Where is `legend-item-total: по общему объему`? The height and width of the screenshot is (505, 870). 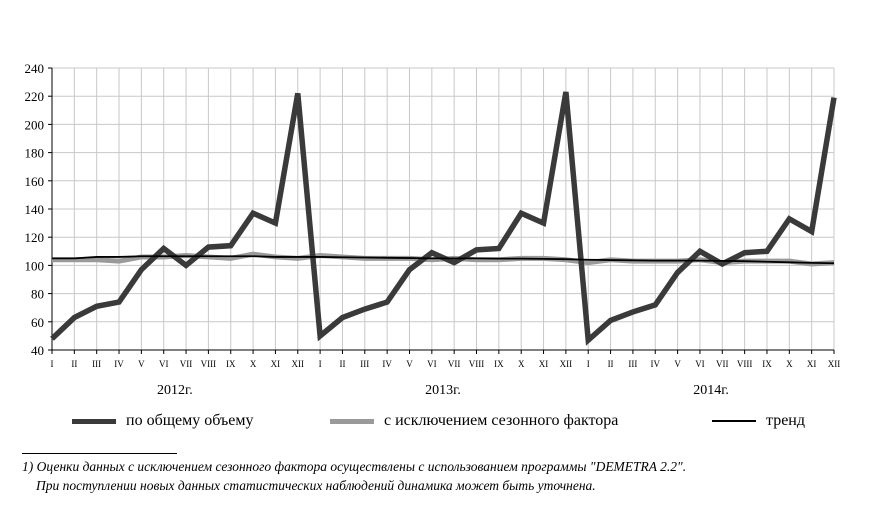
legend-item-total: по общему объему is located at coordinates (163, 421).